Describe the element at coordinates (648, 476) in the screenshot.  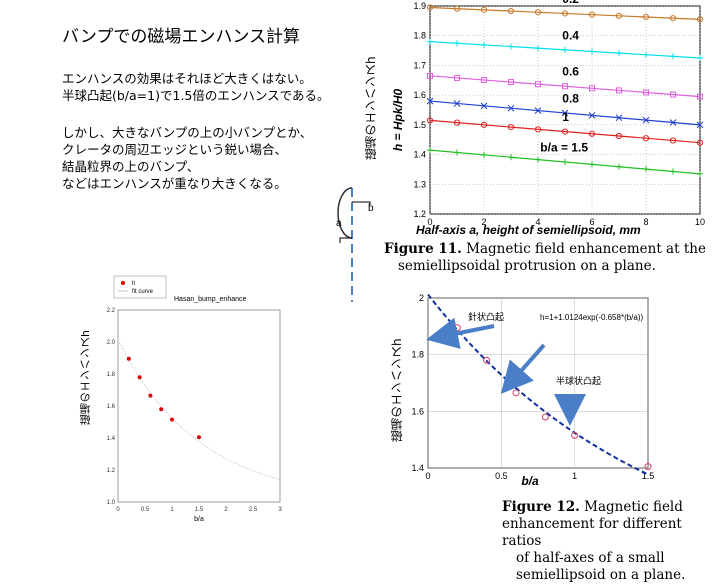
I see `fig12-xtick-label: 1.5` at that location.